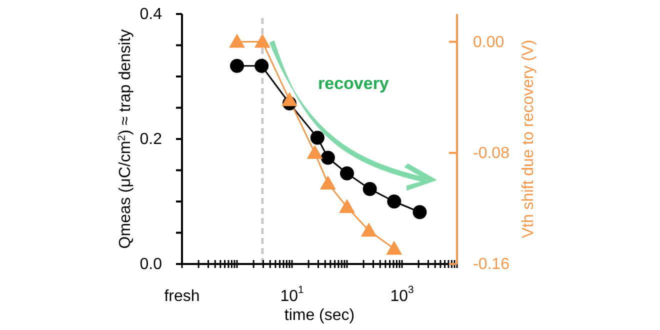  Describe the element at coordinates (151, 264) in the screenshot. I see `y-tick-label: 0.0` at that location.